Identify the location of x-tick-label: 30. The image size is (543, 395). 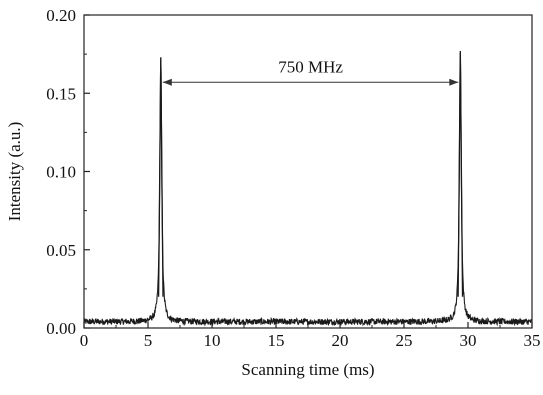
(468, 340).